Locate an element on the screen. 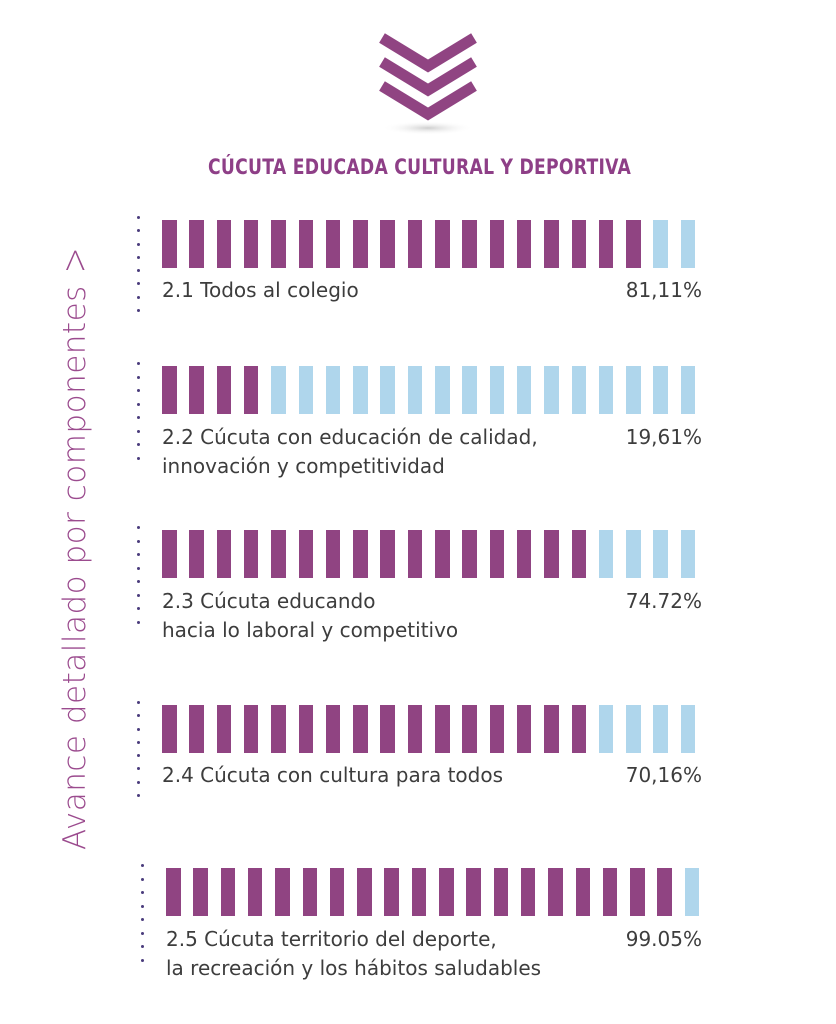 The height and width of the screenshot is (1024, 836). category-label-line: 2.5 Cúcuta territorio del deporte, is located at coordinates (331, 939).